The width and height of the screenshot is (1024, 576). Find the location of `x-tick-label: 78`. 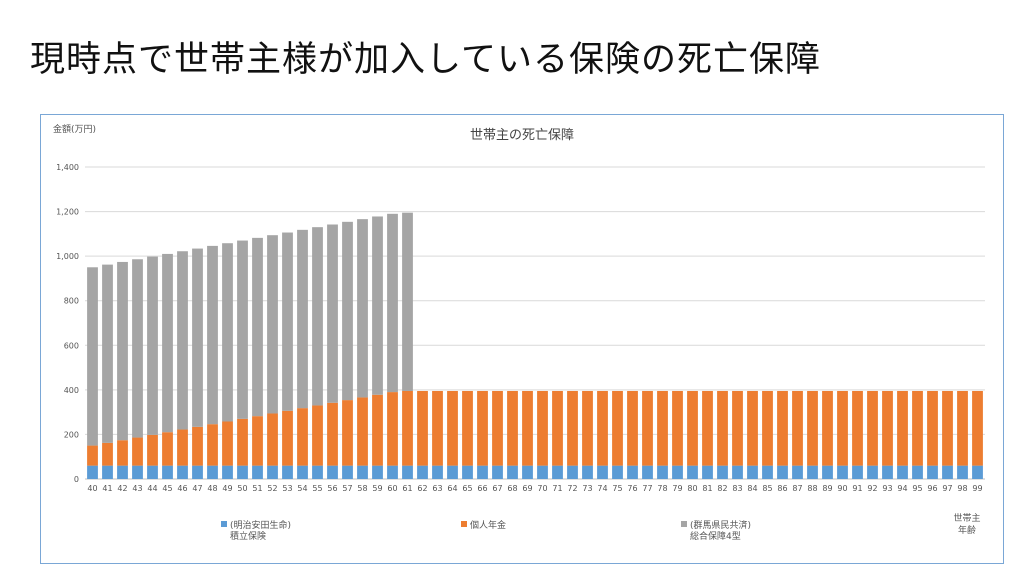

x-tick-label: 78 is located at coordinates (662, 488).